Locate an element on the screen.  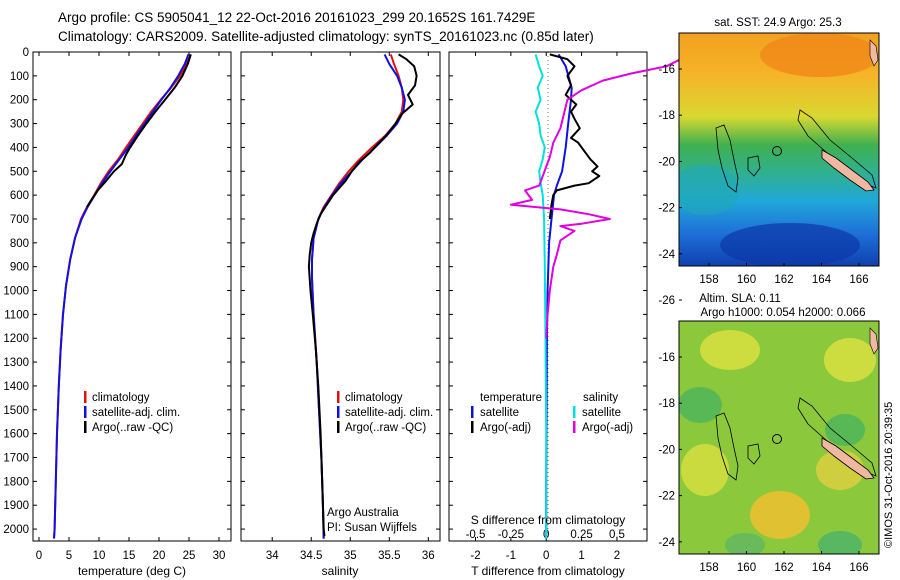
x-tick-label: 1 is located at coordinates (581, 556).